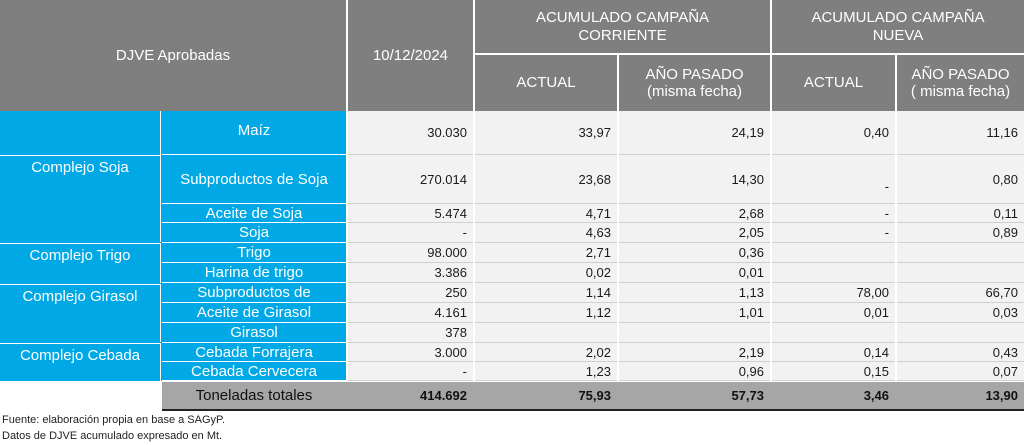 Image resolution: width=1024 pixels, height=445 pixels. Describe the element at coordinates (410, 293) in the screenshot. I see `date-value: 250` at that location.